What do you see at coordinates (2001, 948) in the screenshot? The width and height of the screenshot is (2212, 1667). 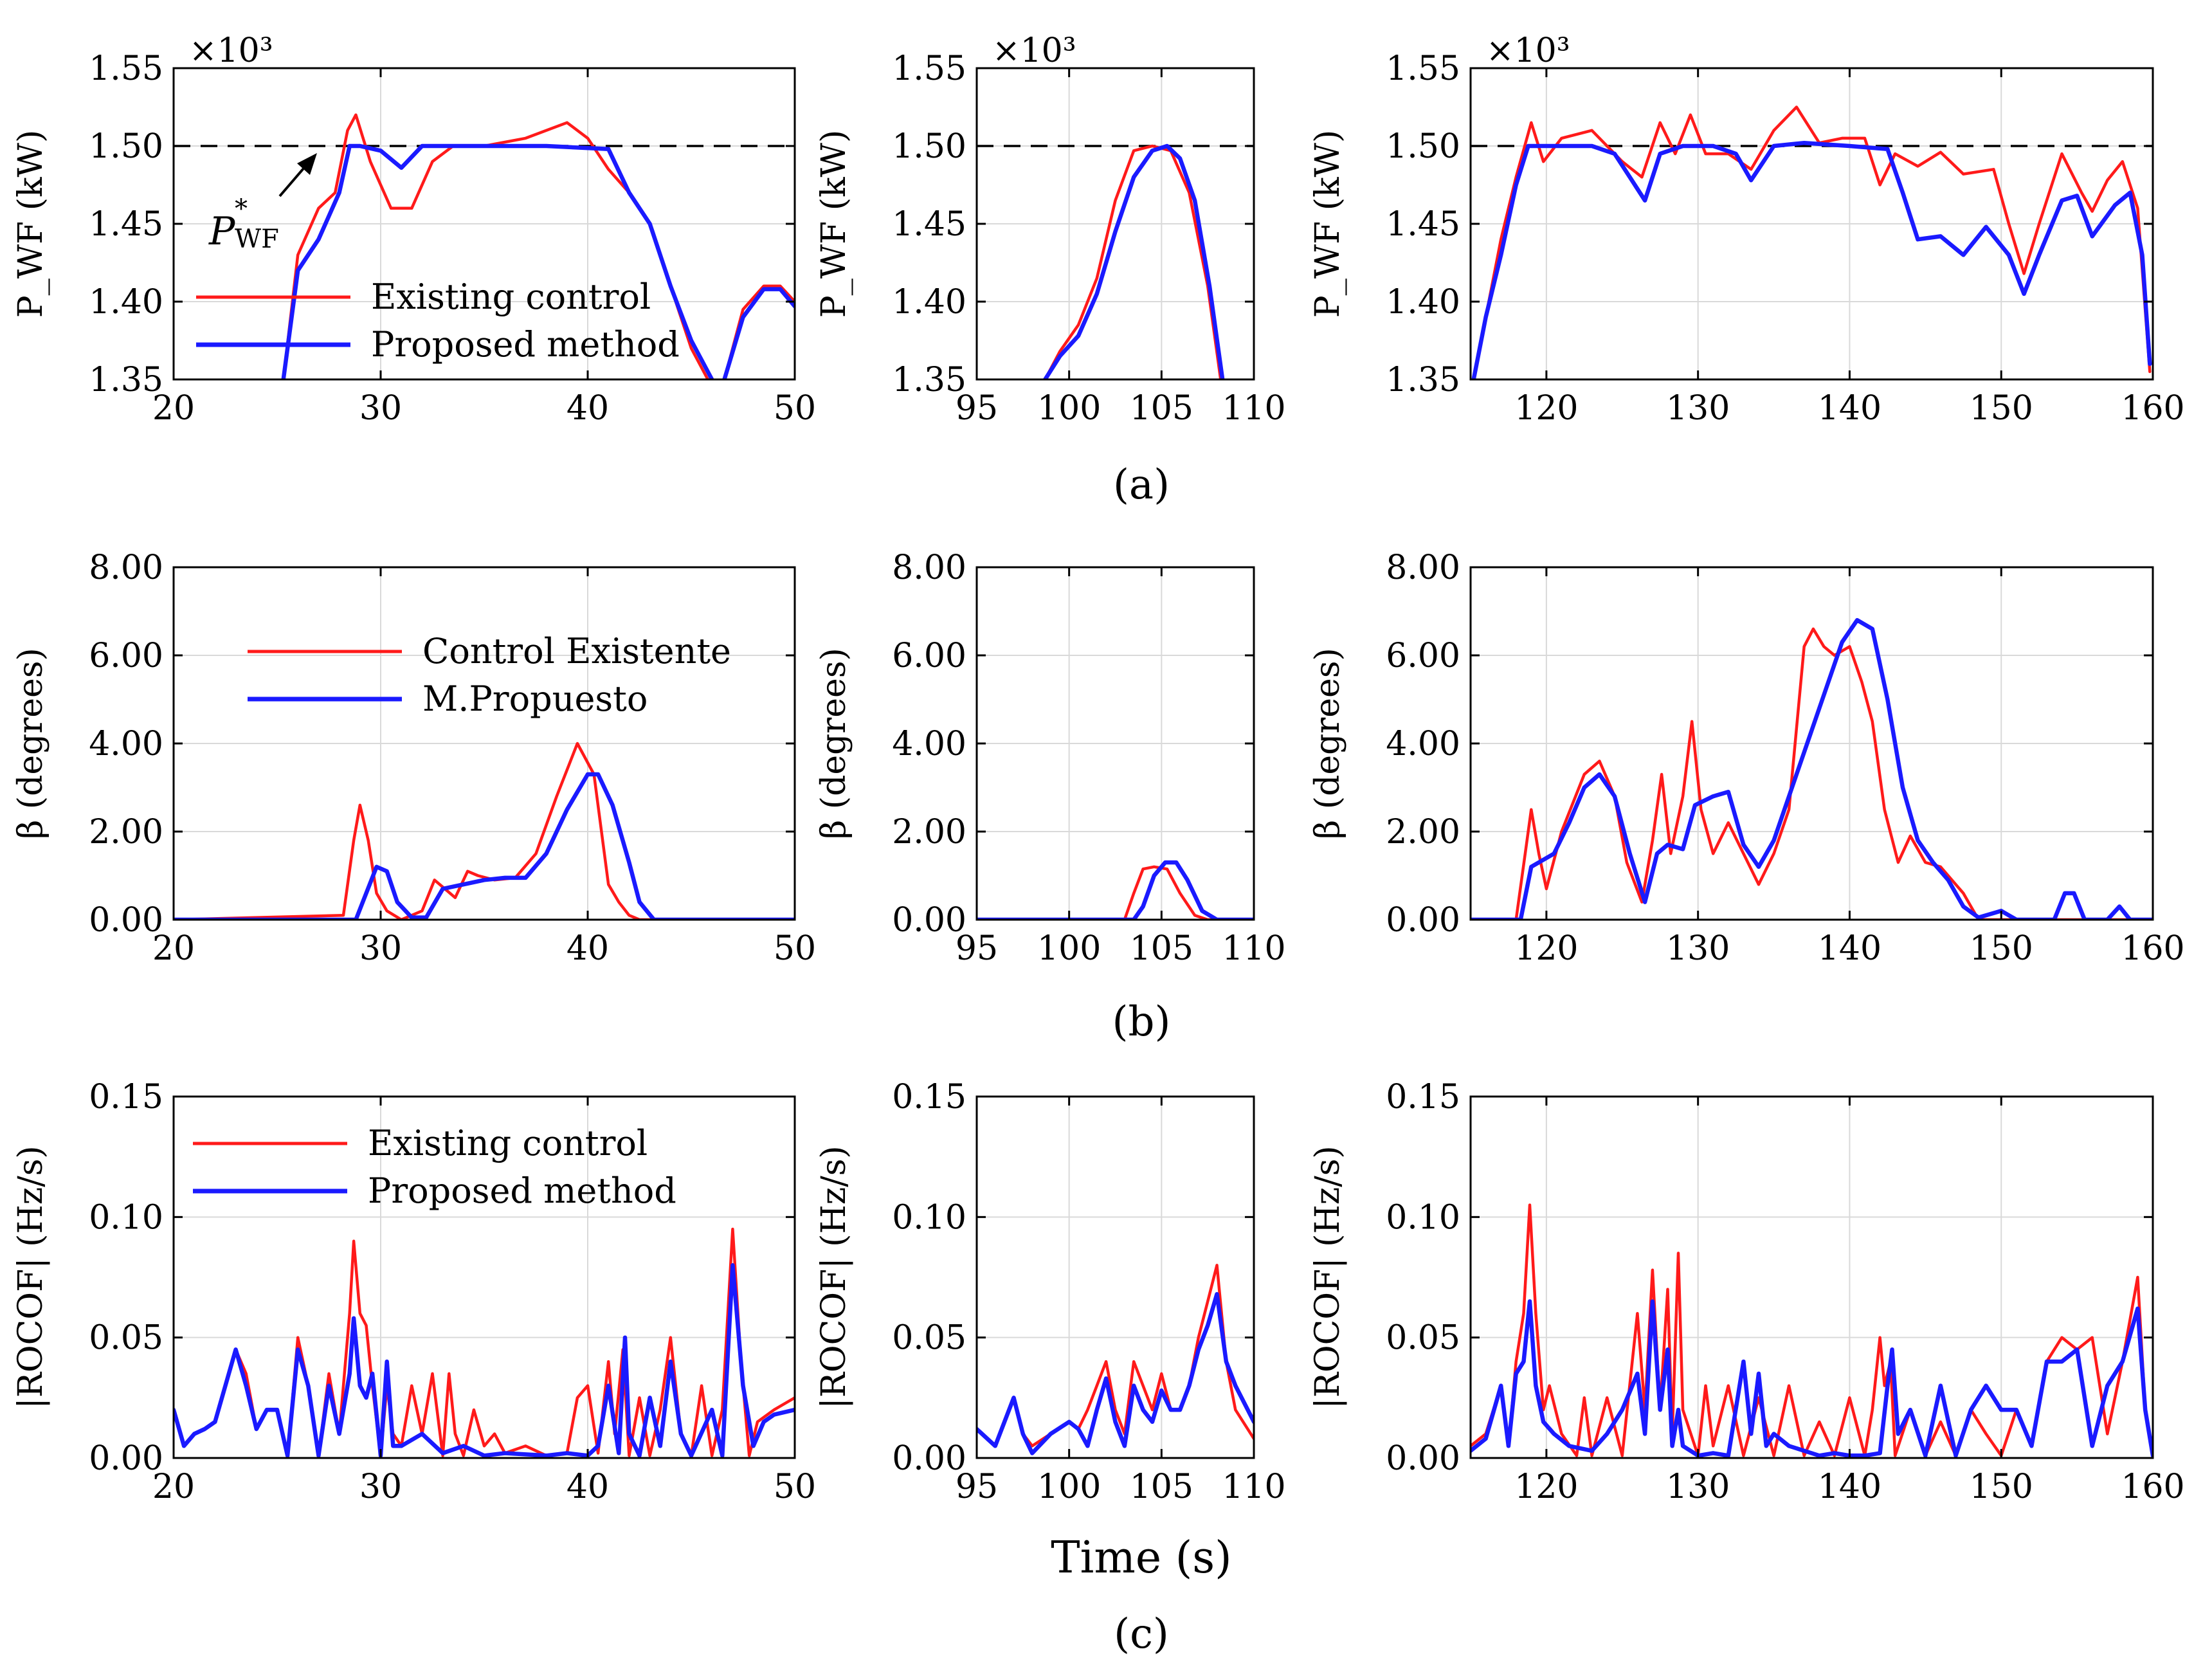 I see `x-tick-label: 150` at bounding box center [2001, 948].